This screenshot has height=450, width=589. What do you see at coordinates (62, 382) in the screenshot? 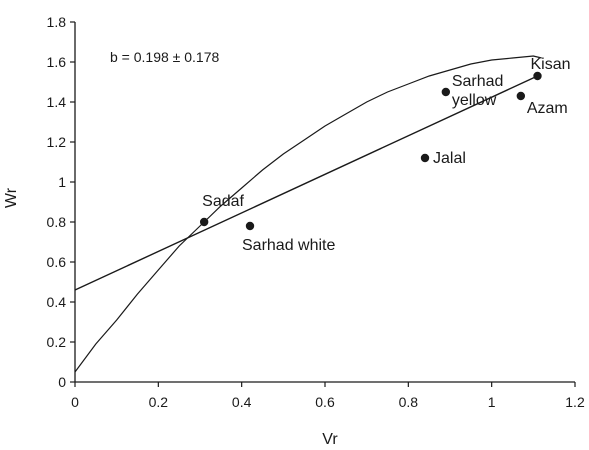
I see `y-tick-label: 0` at bounding box center [62, 382].